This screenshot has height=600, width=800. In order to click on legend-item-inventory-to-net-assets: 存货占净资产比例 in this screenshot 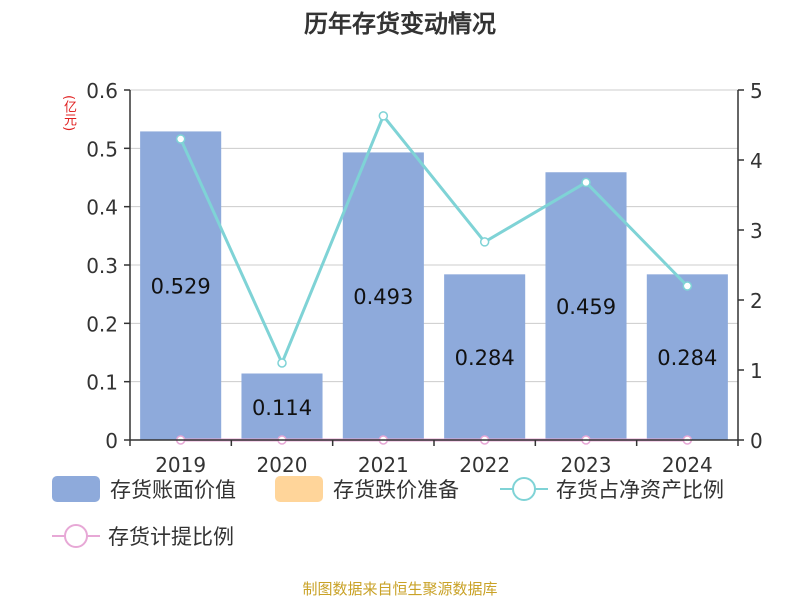, I will do `click(612, 489)`.